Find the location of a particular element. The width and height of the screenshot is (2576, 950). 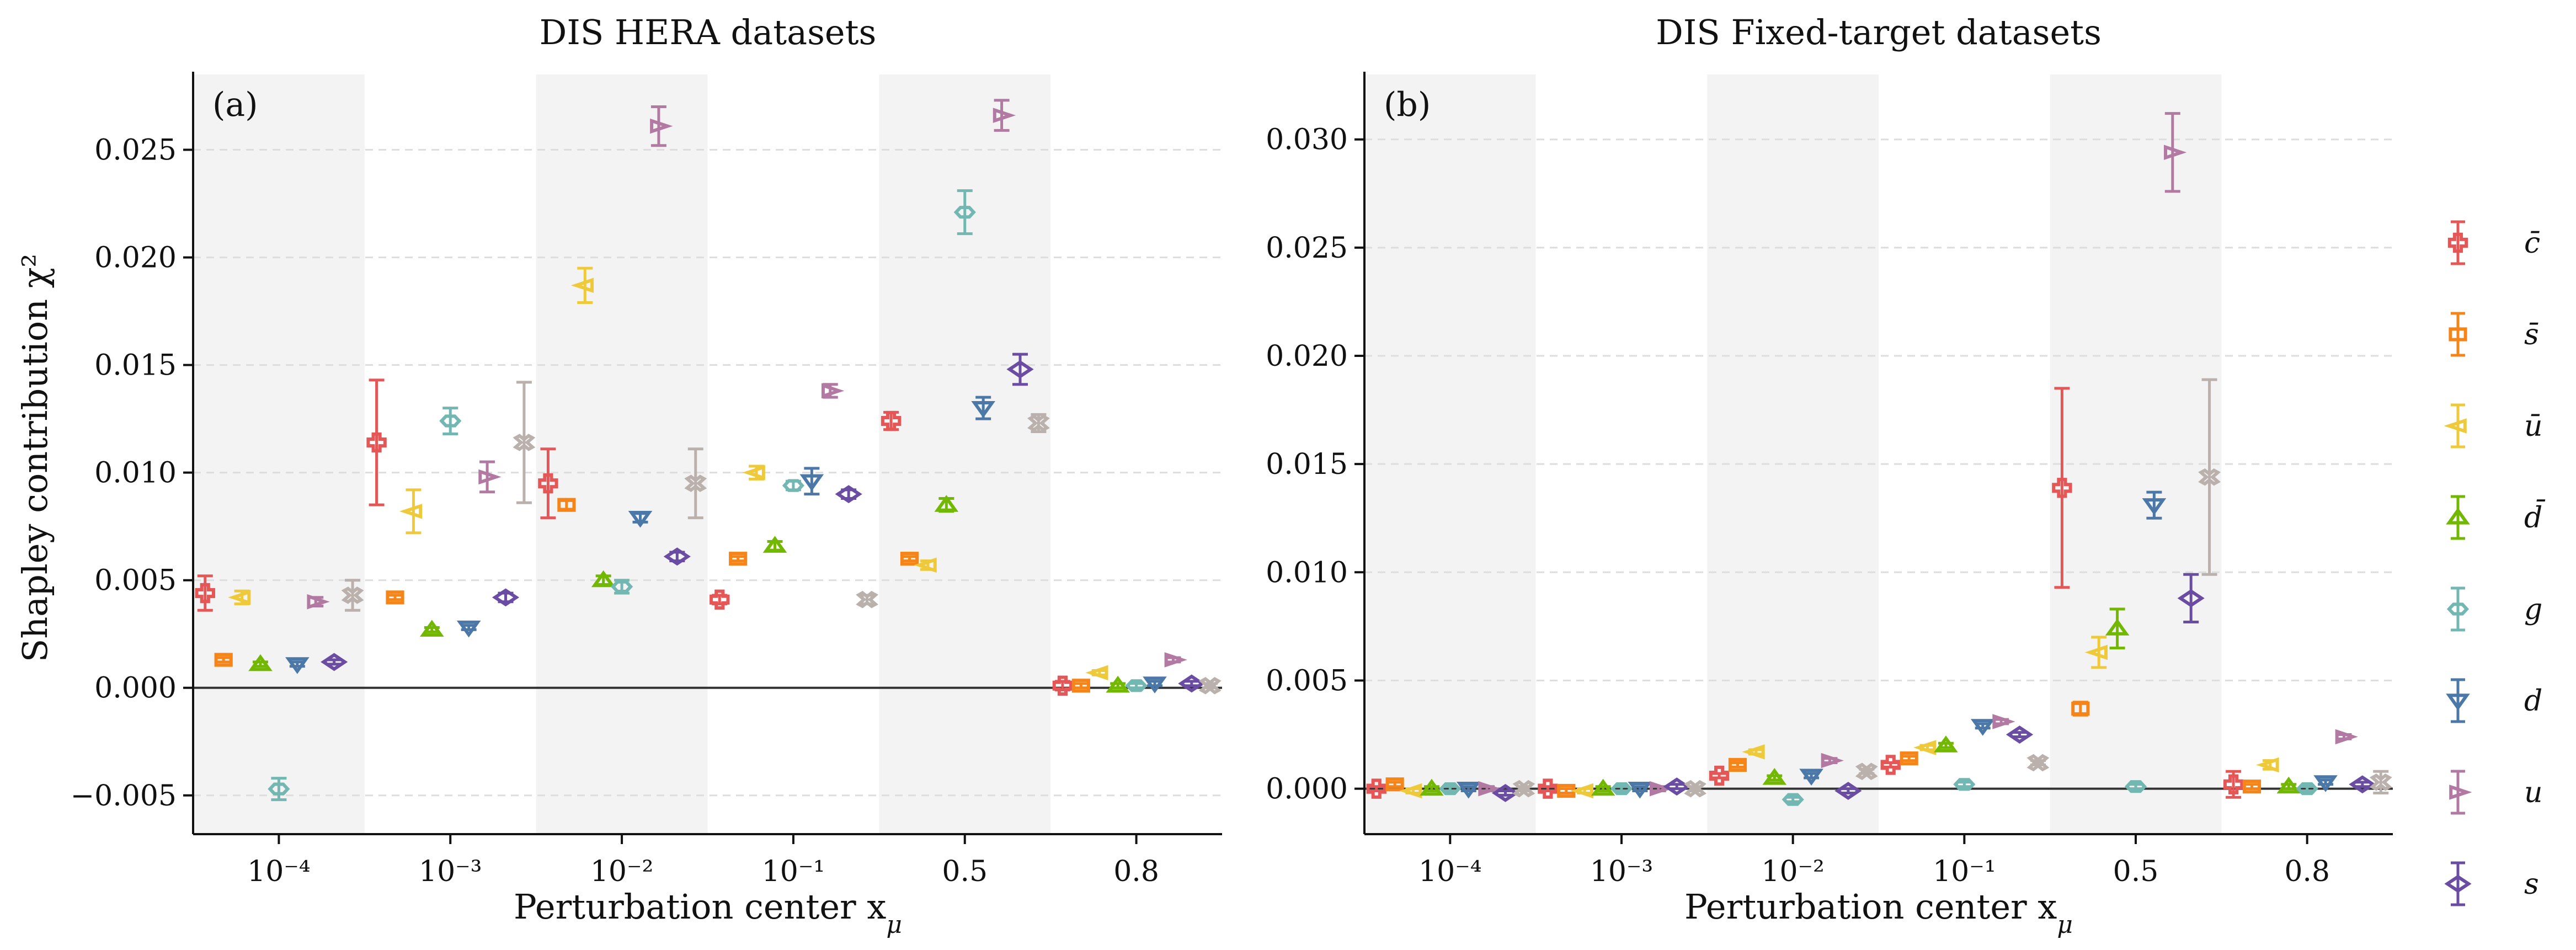

y-tick-label: 0.000 is located at coordinates (1307, 789).